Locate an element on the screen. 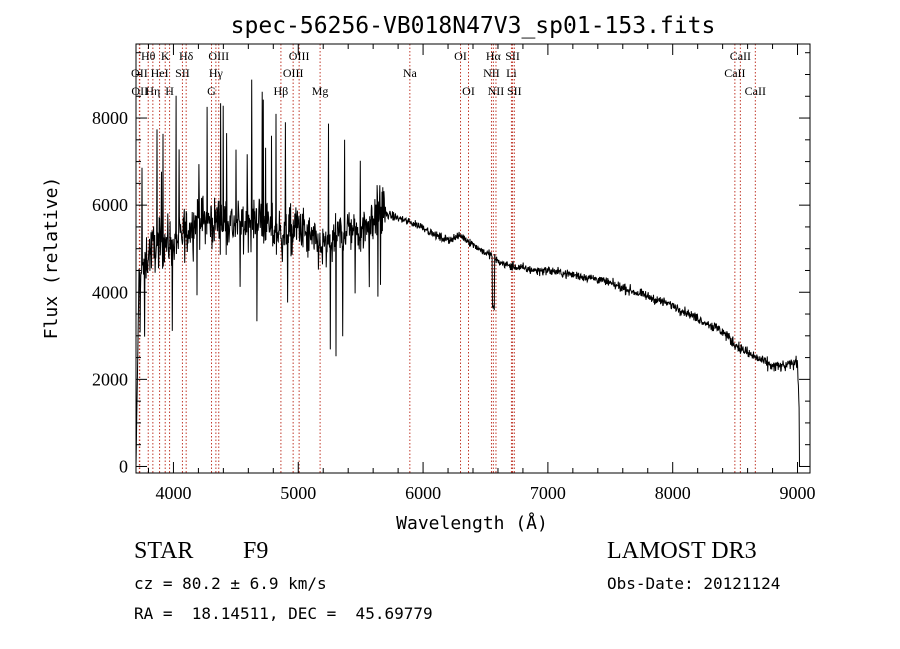  y-tick-labels: 0 2000 4000 6000 8000 is located at coordinates (110, 292).